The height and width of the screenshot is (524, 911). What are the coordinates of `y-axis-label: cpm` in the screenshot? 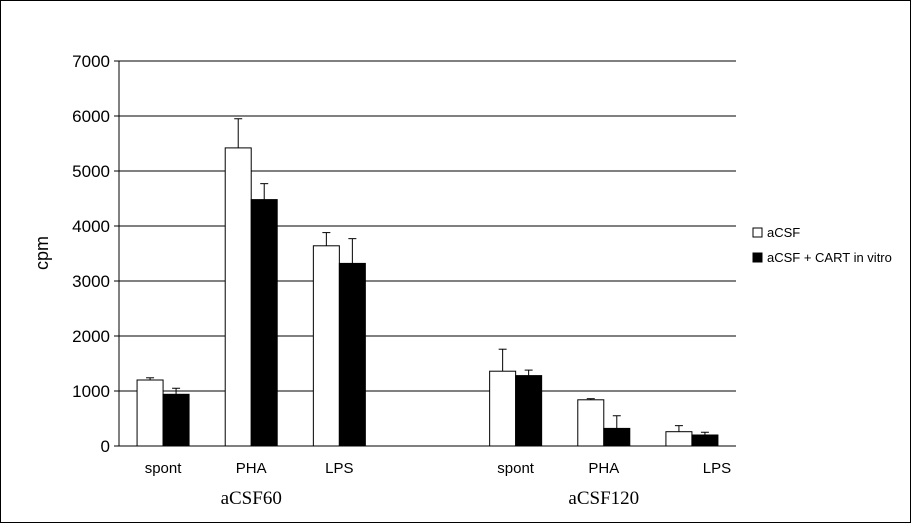 It's located at (42, 253).